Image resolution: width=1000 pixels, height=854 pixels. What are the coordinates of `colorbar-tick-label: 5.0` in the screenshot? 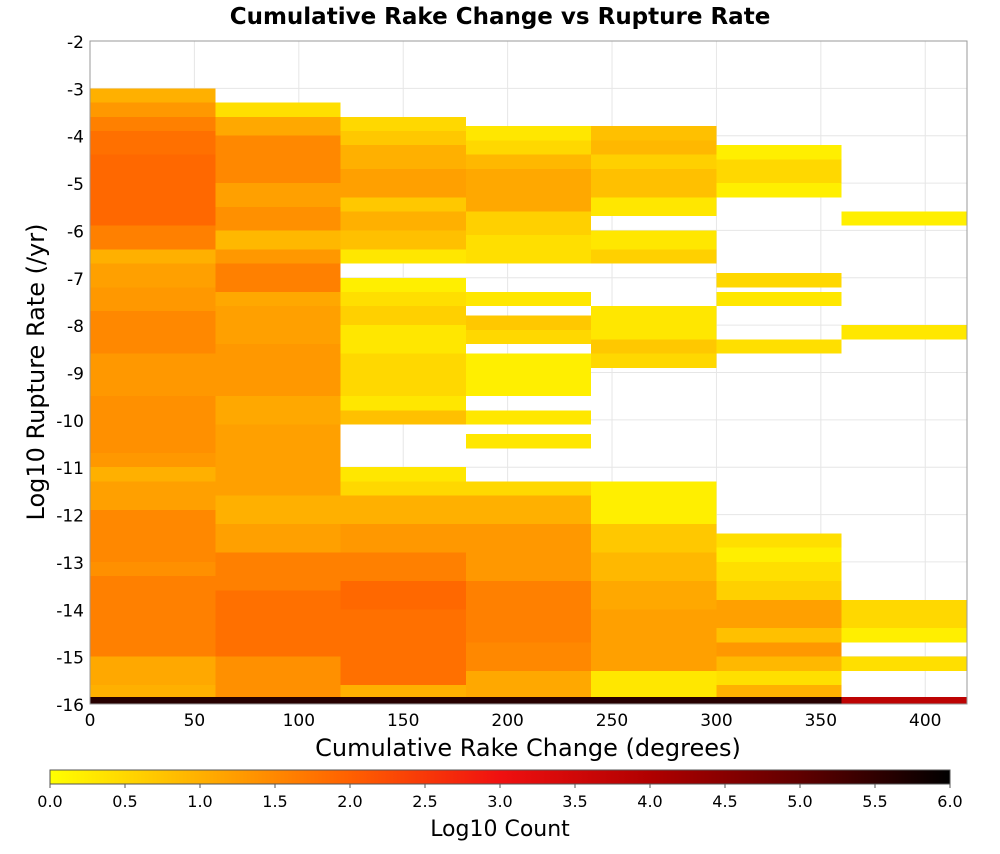 It's located at (799, 801).